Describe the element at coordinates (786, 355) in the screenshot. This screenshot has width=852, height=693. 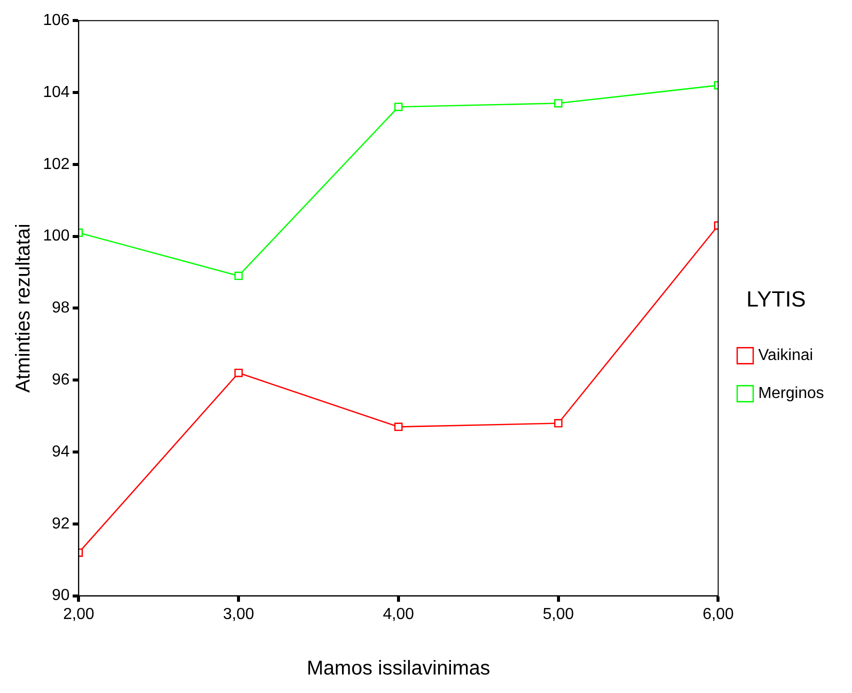
I see `legend-label: Vaikinai` at that location.